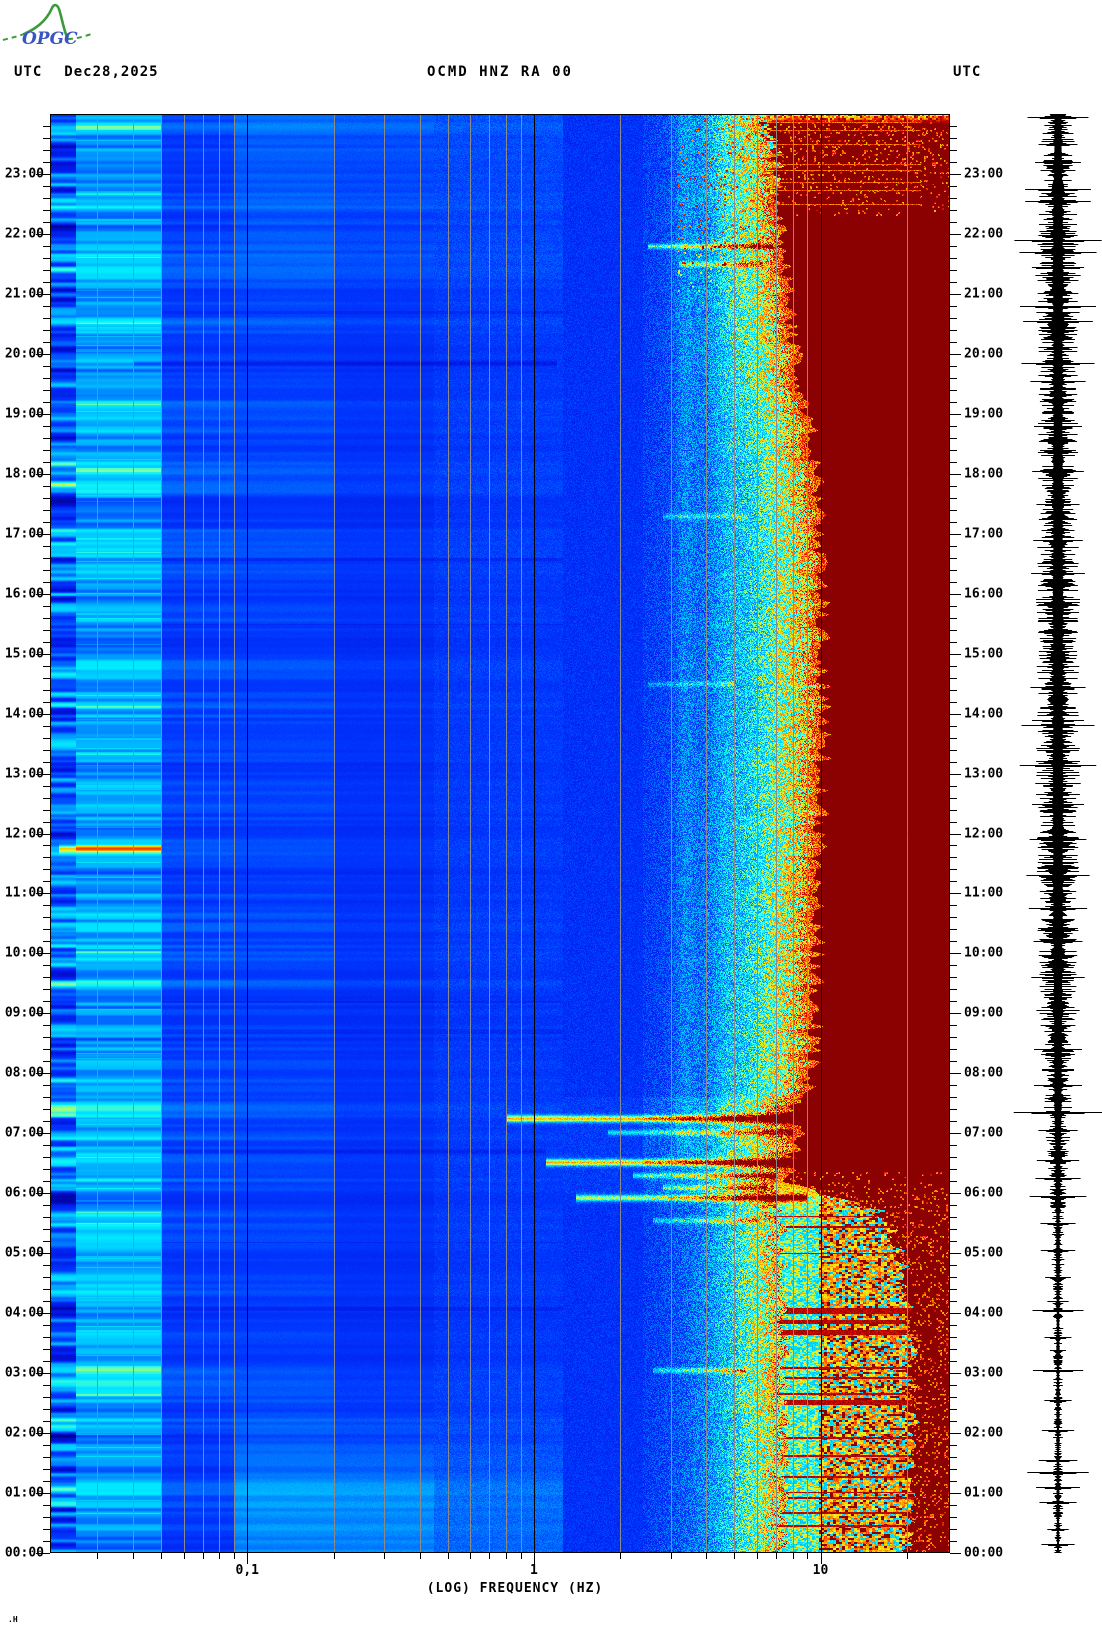 The image size is (1102, 1634). What do you see at coordinates (24, 474) in the screenshot?
I see `time-label-left-18-00: 18:00` at bounding box center [24, 474].